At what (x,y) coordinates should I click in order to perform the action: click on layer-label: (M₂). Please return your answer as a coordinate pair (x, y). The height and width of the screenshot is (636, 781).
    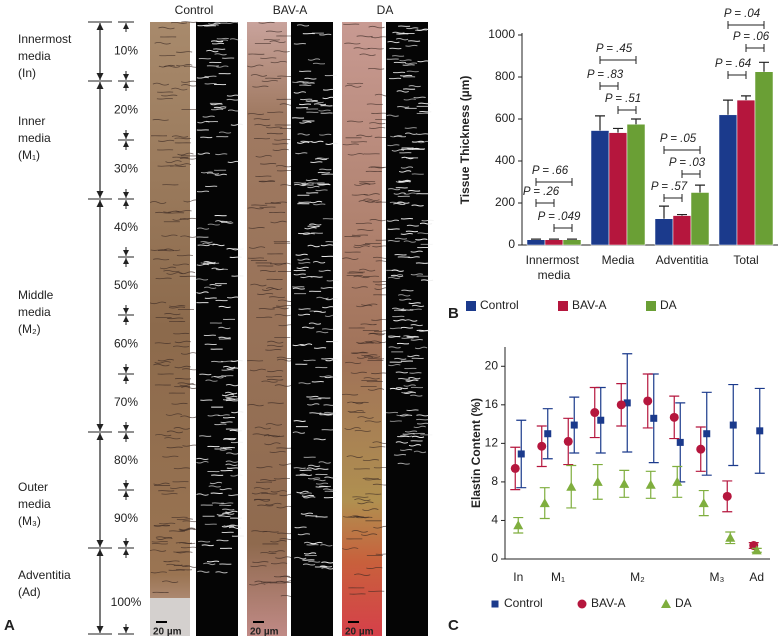
    Looking at the image, I should click on (29, 329).